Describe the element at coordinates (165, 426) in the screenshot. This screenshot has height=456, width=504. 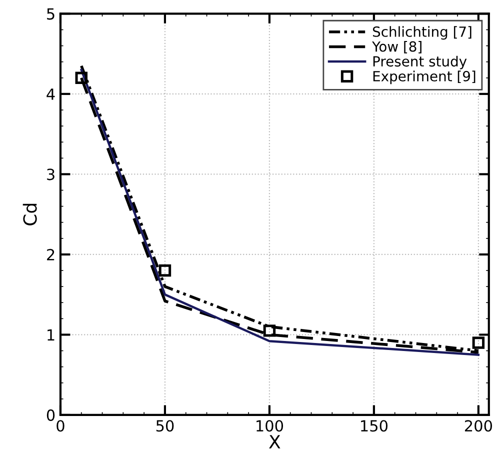
I see `x-tick-label: 50` at that location.